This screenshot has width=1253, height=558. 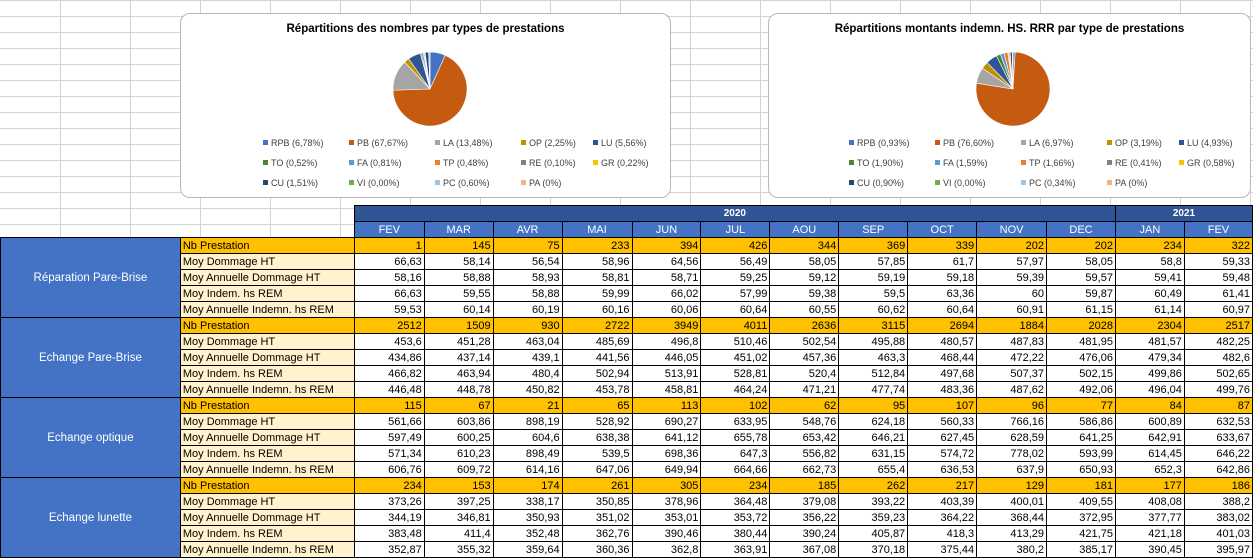 I want to click on value-cell: 322, so click(x=1218, y=245).